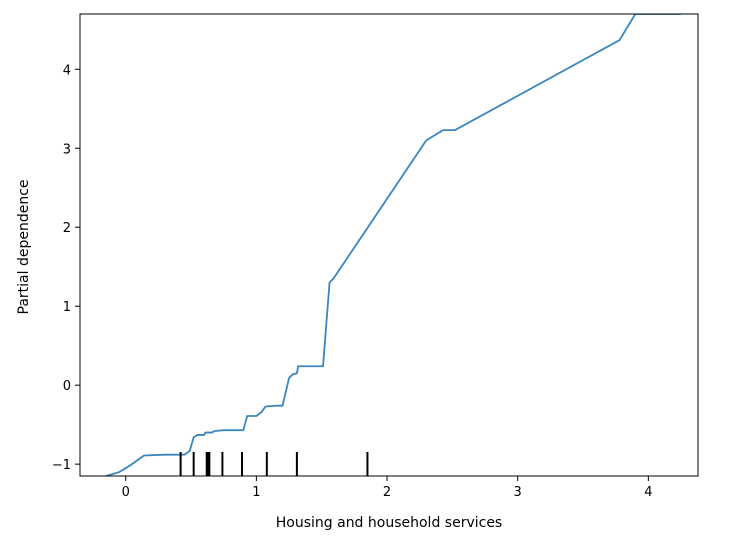 The width and height of the screenshot is (741, 536). I want to click on rug-ticks, so click(274, 464).